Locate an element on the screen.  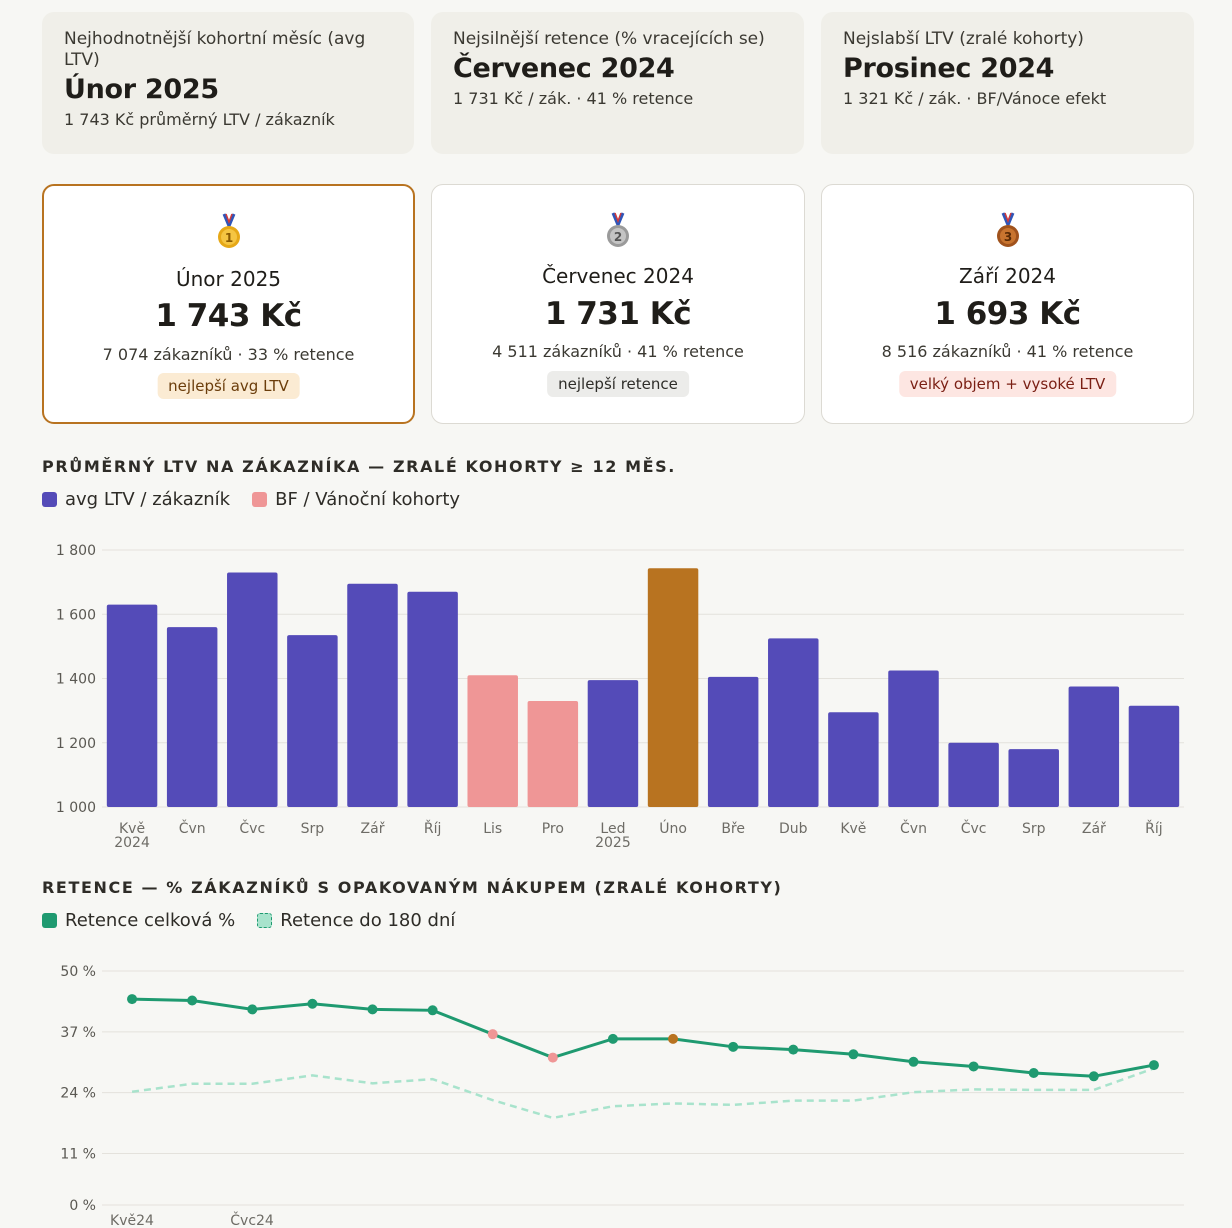
retention-chart-legend: Retence celková % Retence do 180 dní is located at coordinates (259, 920).